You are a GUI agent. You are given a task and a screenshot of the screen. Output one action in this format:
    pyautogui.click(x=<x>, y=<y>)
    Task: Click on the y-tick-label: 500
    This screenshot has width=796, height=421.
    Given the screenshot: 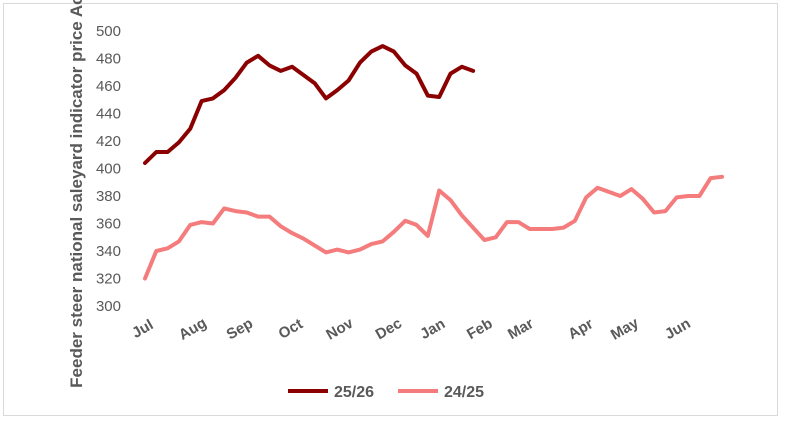 What is the action you would take?
    pyautogui.click(x=108, y=31)
    